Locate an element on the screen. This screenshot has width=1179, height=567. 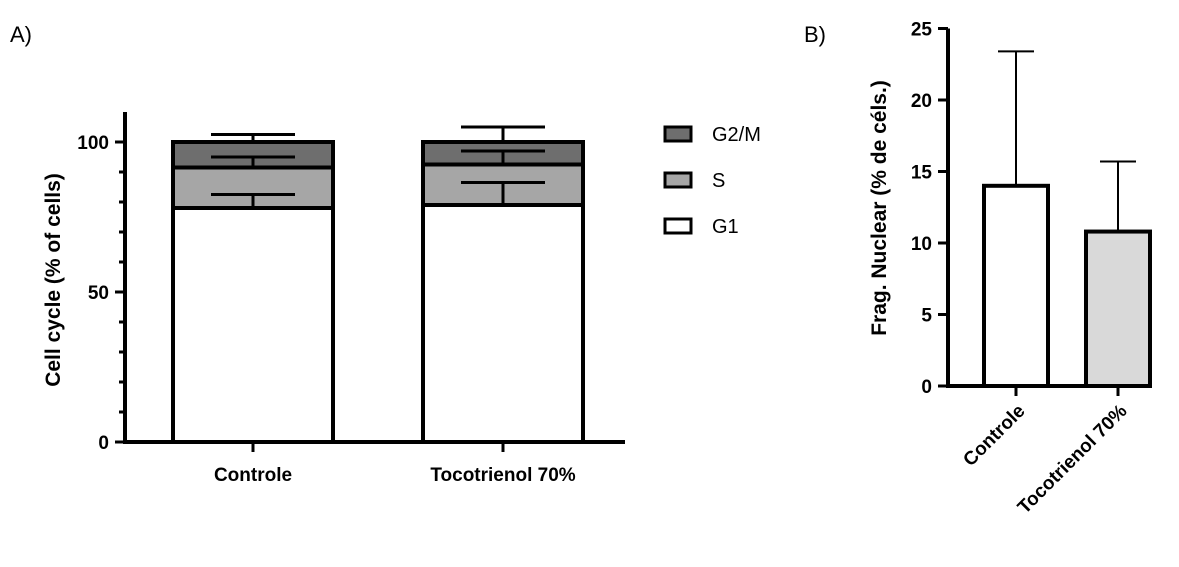
panel-b-category-label-tocotrienol-70: Tocotrienol 70% is located at coordinates (1073, 460).